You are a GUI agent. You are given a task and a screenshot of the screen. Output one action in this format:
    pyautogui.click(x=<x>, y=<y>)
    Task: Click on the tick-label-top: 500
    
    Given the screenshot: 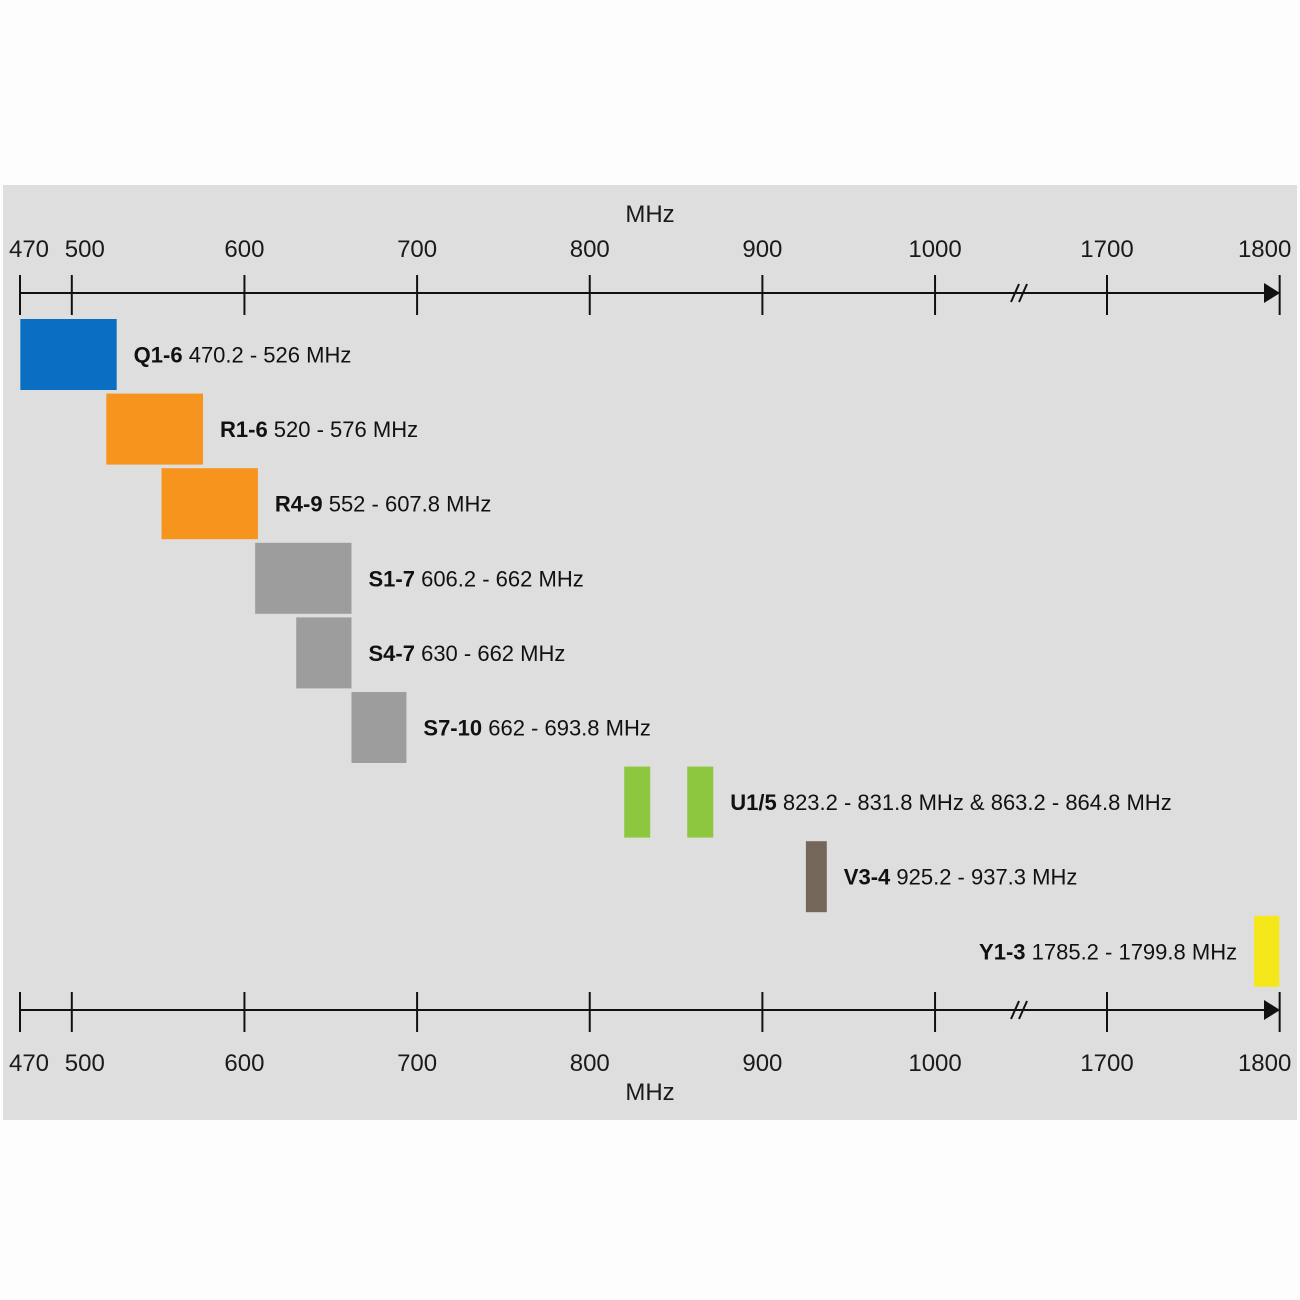 What is the action you would take?
    pyautogui.click(x=85, y=249)
    